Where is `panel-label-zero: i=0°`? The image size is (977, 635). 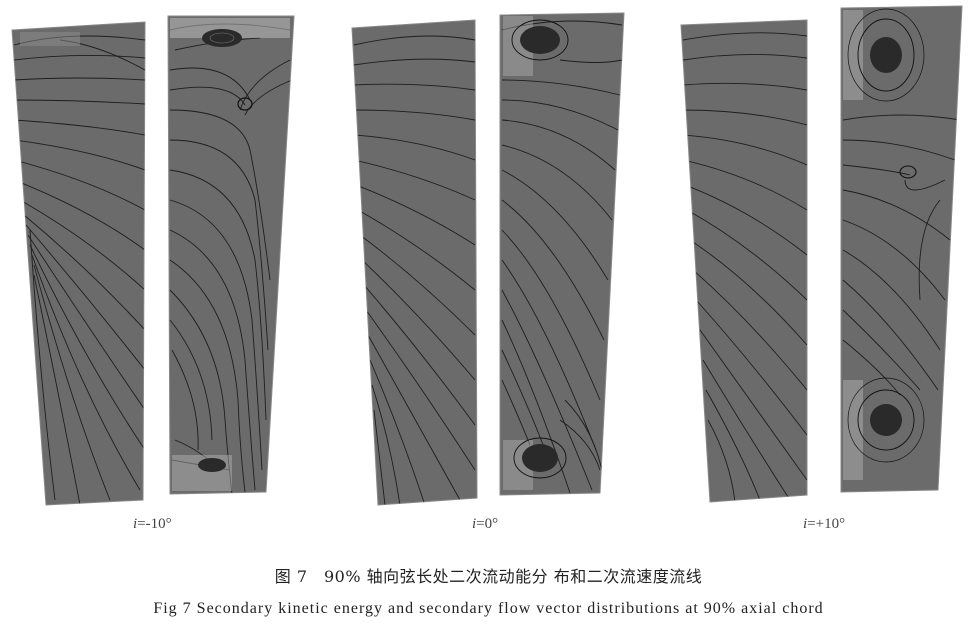
panel-label-zero: i=0° is located at coordinates (485, 524).